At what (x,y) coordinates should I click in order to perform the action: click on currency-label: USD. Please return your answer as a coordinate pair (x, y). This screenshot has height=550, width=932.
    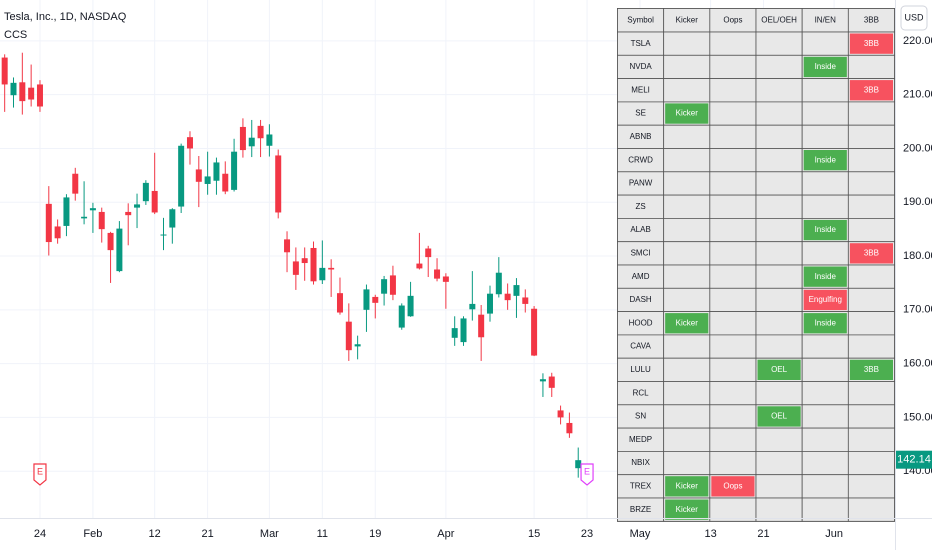
    Looking at the image, I should click on (914, 17).